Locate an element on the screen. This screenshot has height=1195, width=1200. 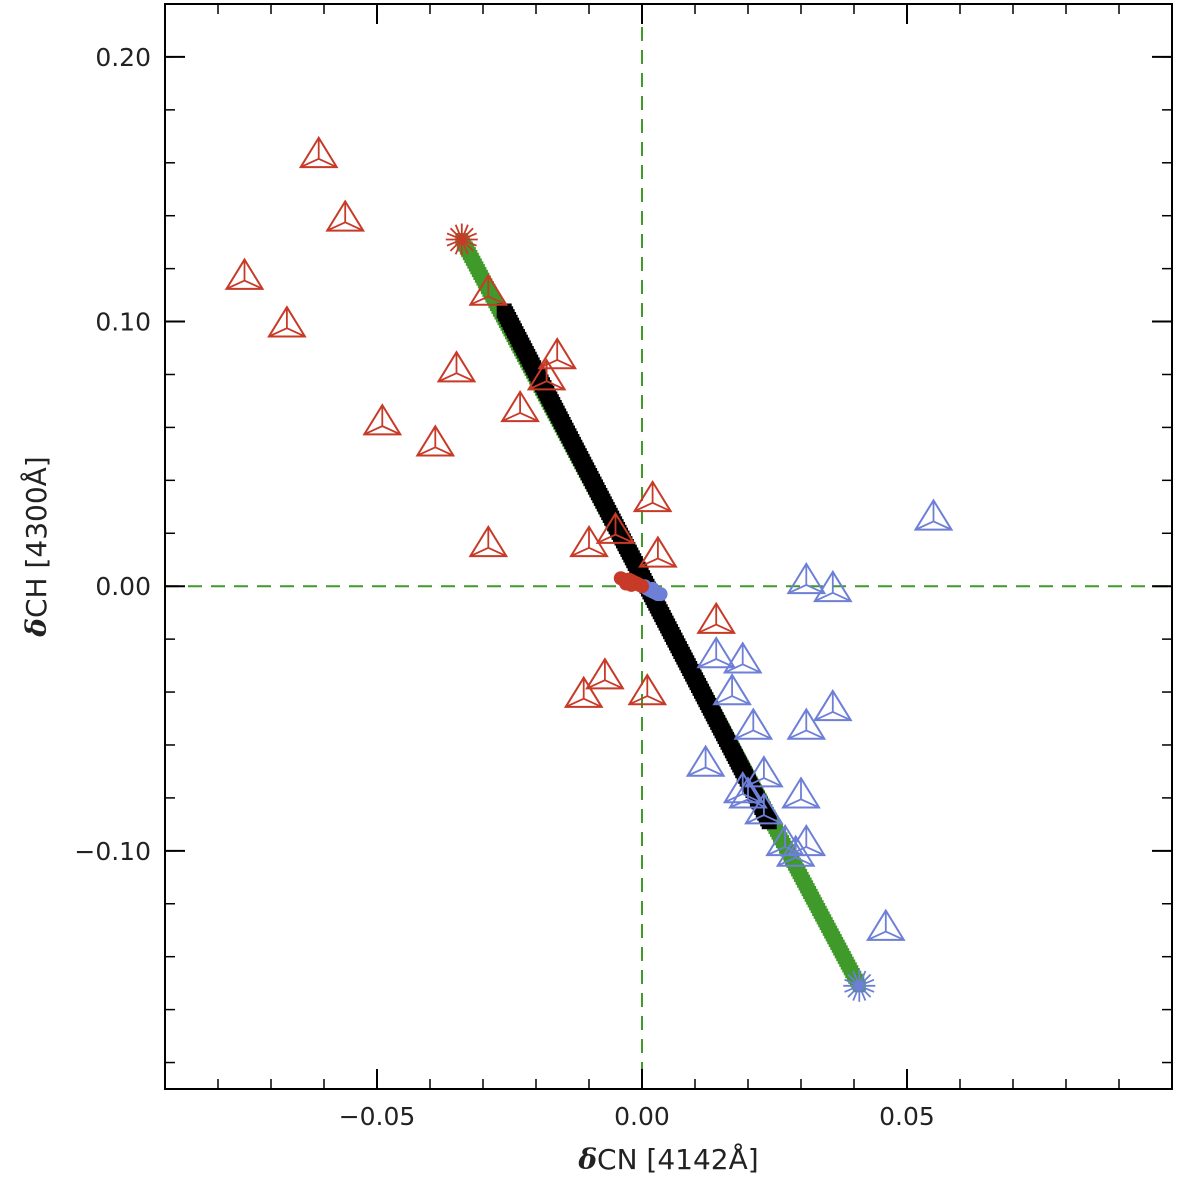
y-axis-label: δCH [4300Å] is located at coordinates (36, 546).